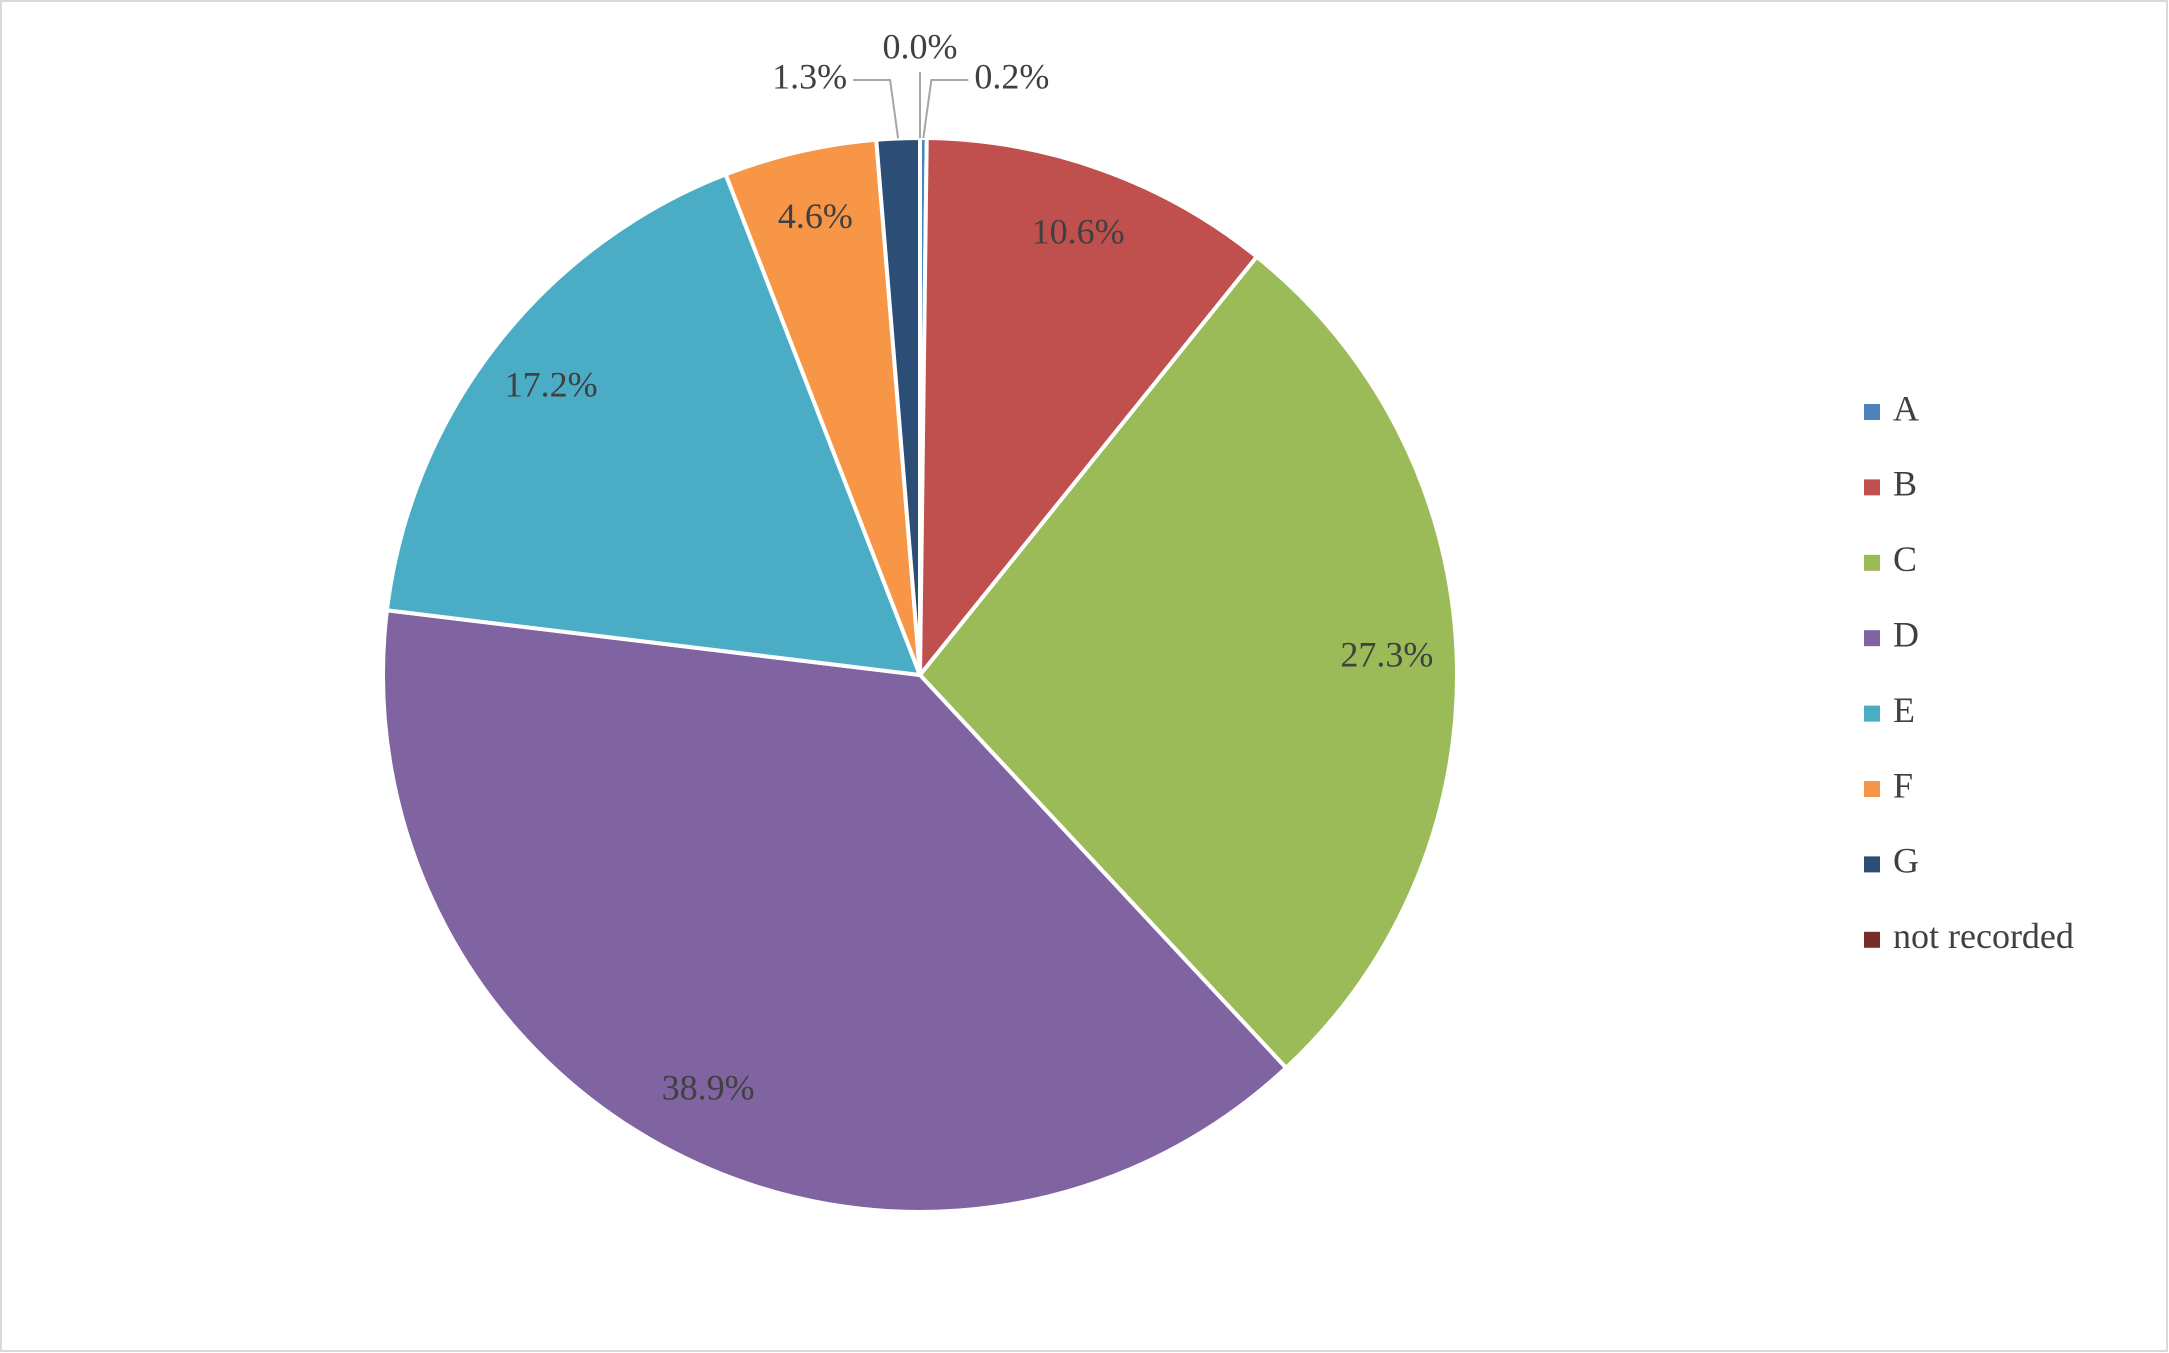 Image resolution: width=2169 pixels, height=1353 pixels. Describe the element at coordinates (1903, 785) in the screenshot. I see `legend-label: F` at that location.